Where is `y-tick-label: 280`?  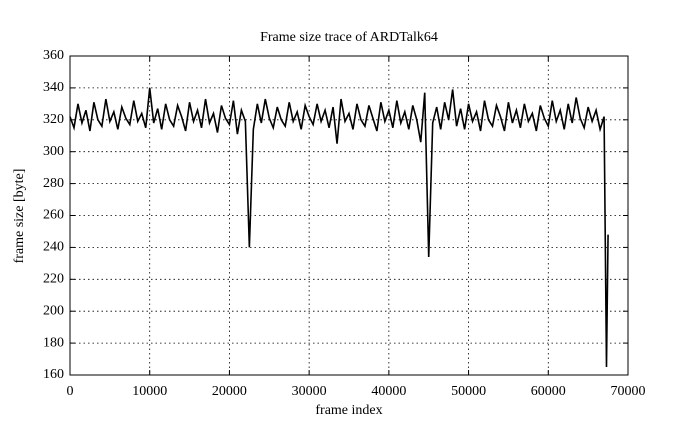
y-tick-label: 280 is located at coordinates (53, 183).